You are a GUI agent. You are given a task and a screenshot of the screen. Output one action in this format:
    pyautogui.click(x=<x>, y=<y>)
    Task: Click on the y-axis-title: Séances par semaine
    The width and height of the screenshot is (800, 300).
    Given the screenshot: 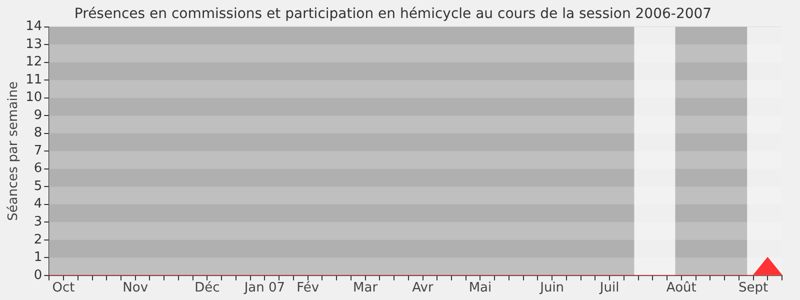 What is the action you would take?
    pyautogui.click(x=14, y=151)
    